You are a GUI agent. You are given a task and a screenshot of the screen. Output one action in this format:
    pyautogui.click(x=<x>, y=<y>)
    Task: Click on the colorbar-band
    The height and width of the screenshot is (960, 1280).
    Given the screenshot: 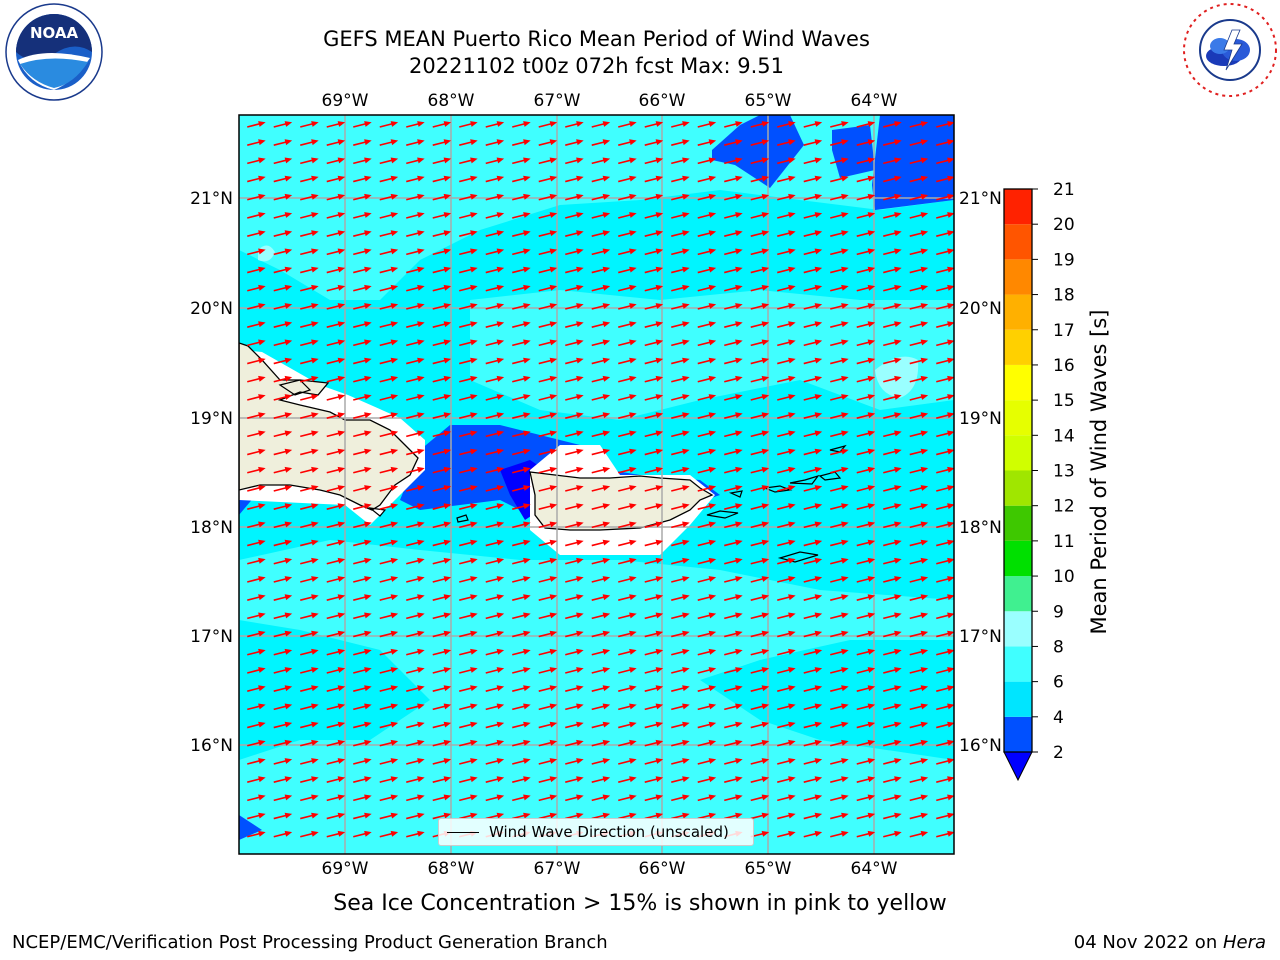 What is the action you would take?
    pyautogui.click(x=1018, y=382)
    